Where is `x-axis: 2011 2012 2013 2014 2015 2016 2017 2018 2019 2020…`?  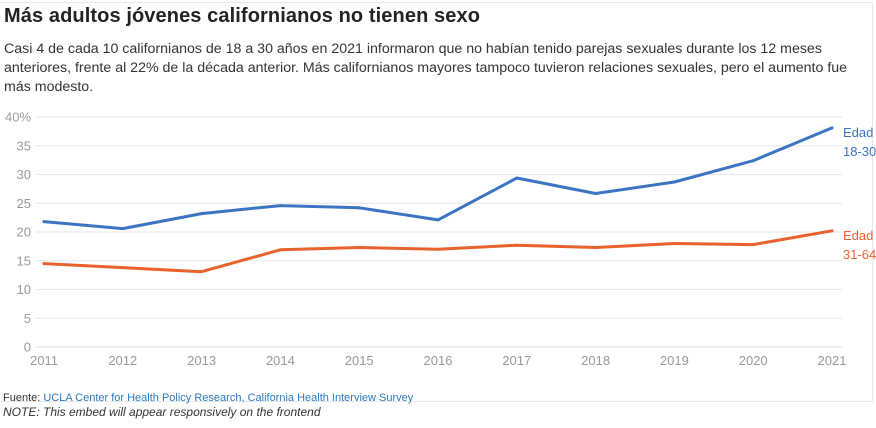
x-axis: 2011 2012 2013 2014 2015 2016 2017 2018 2019 2020… is located at coordinates (438, 360).